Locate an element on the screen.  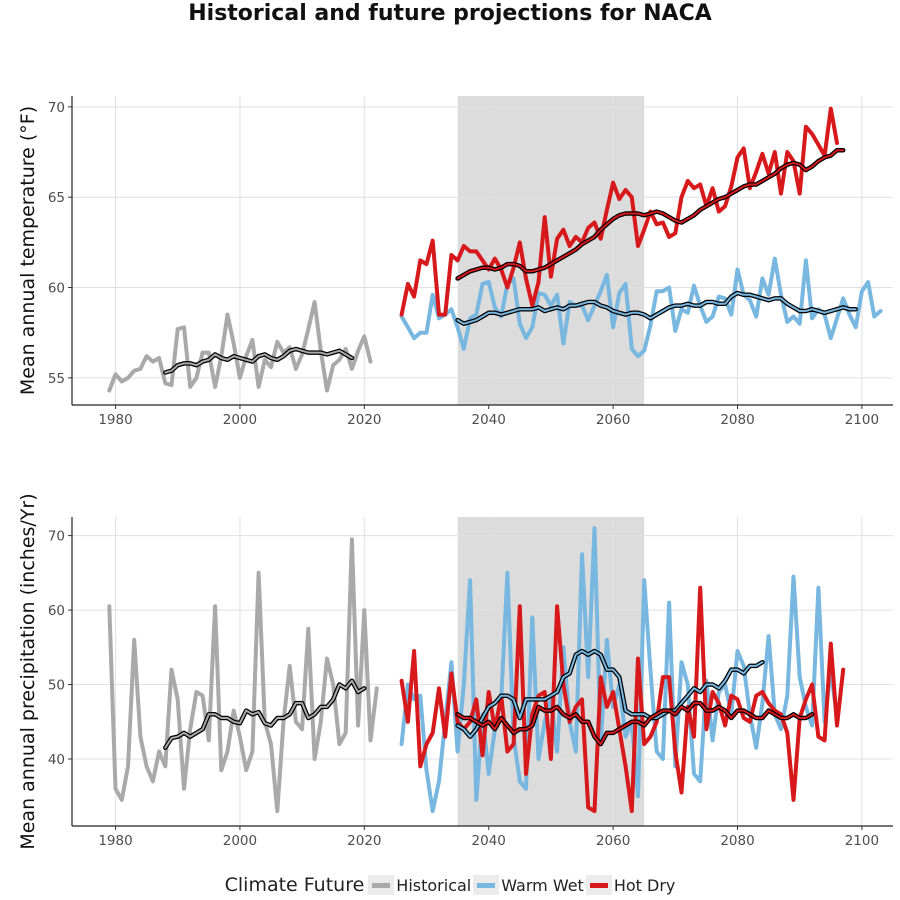
legend-label-hot-dry: Hot Dry is located at coordinates (644, 885).